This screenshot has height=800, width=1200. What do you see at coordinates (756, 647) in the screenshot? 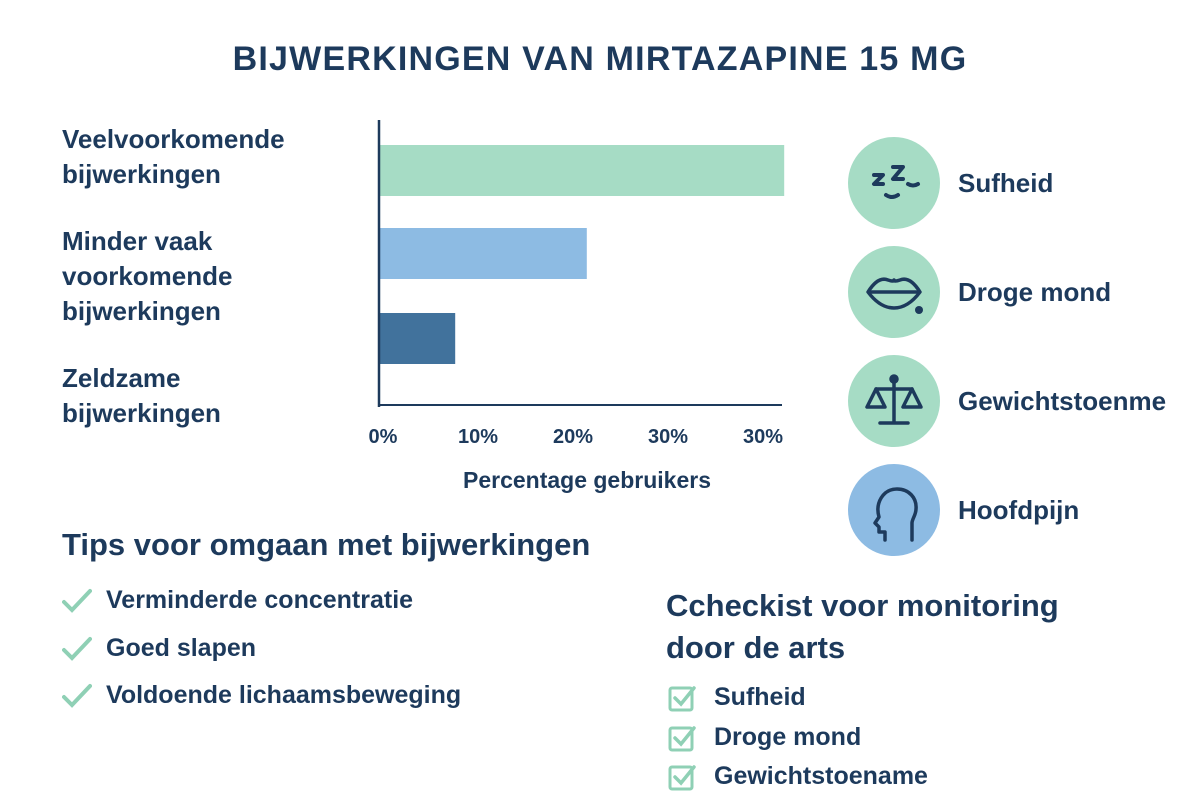
I see `checklist-heading-line2: door de arts` at bounding box center [756, 647].